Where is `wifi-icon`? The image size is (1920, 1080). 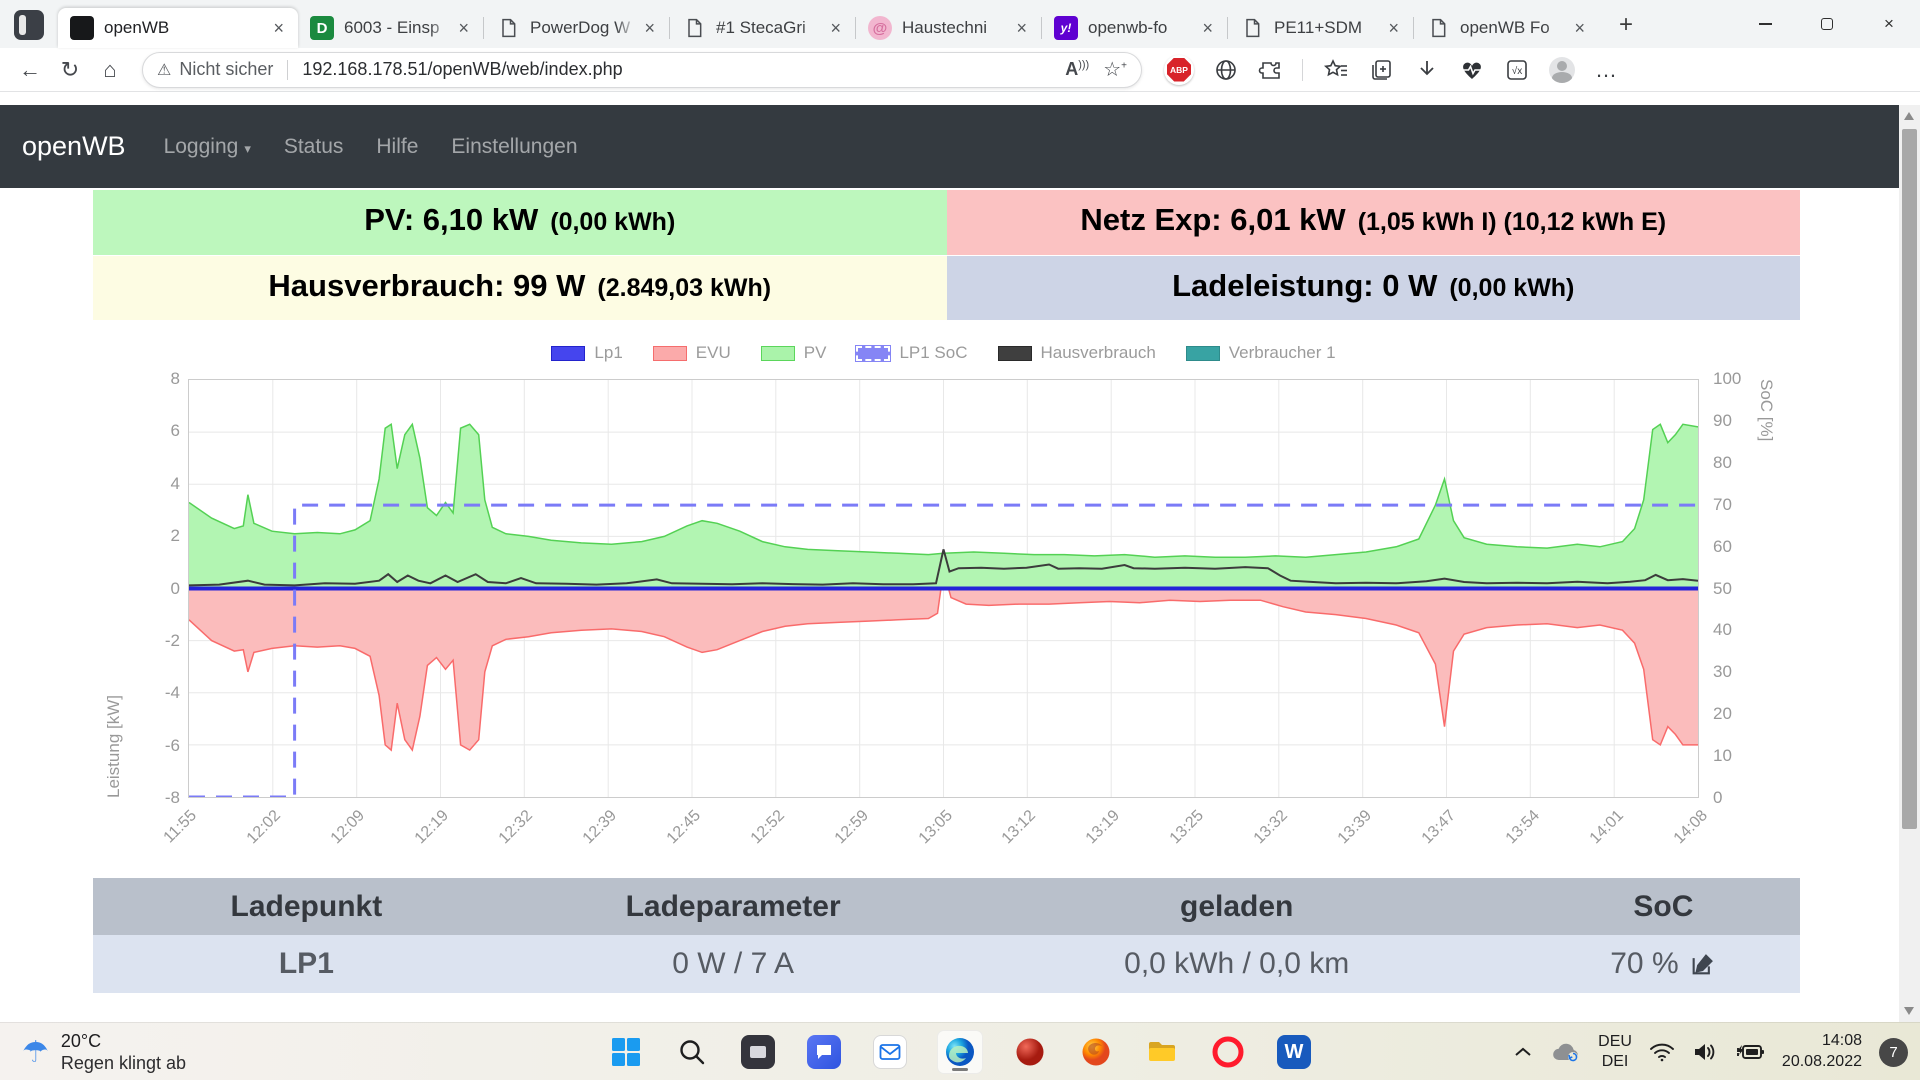 wifi-icon is located at coordinates (1662, 1052).